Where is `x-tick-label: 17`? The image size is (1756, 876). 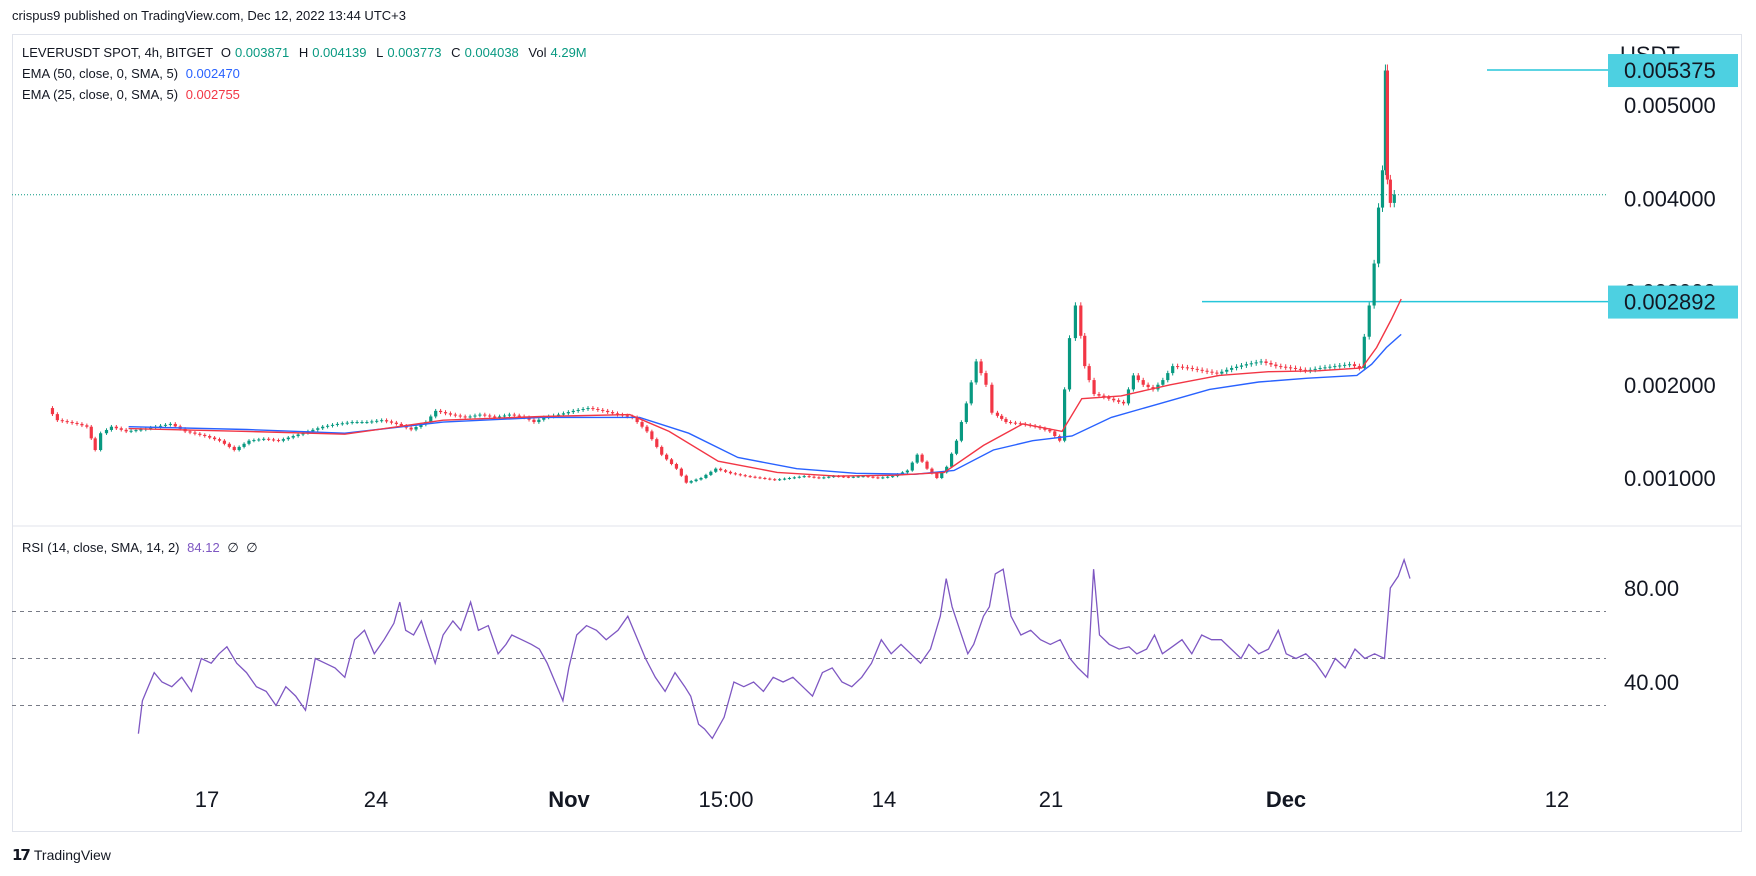
x-tick-label: 17 is located at coordinates (207, 799).